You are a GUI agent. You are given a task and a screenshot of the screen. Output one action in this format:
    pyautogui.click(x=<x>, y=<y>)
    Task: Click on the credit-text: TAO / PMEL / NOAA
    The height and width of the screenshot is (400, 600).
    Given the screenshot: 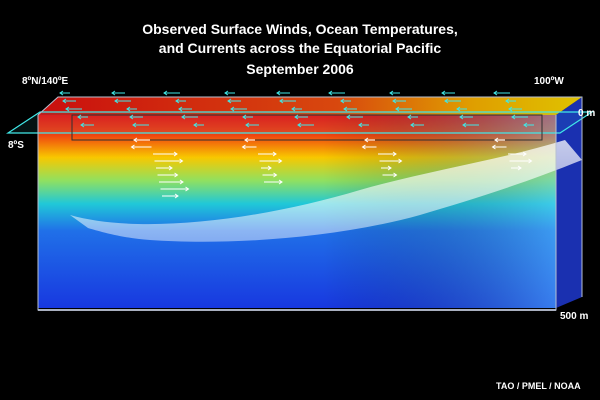 What is the action you would take?
    pyautogui.click(x=538, y=386)
    